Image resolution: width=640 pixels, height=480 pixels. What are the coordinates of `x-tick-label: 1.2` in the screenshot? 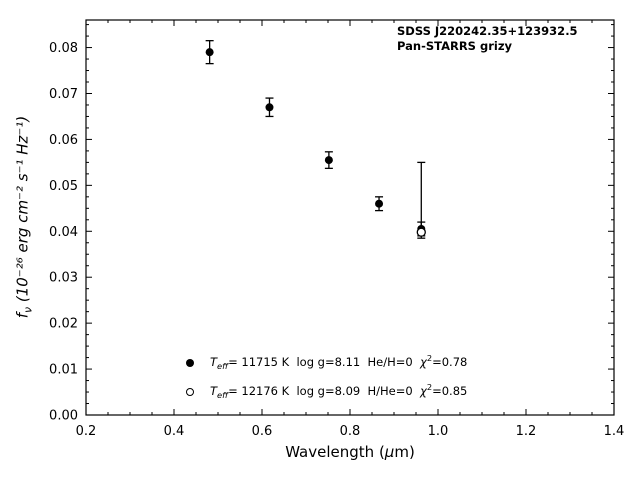 It's located at (526, 431).